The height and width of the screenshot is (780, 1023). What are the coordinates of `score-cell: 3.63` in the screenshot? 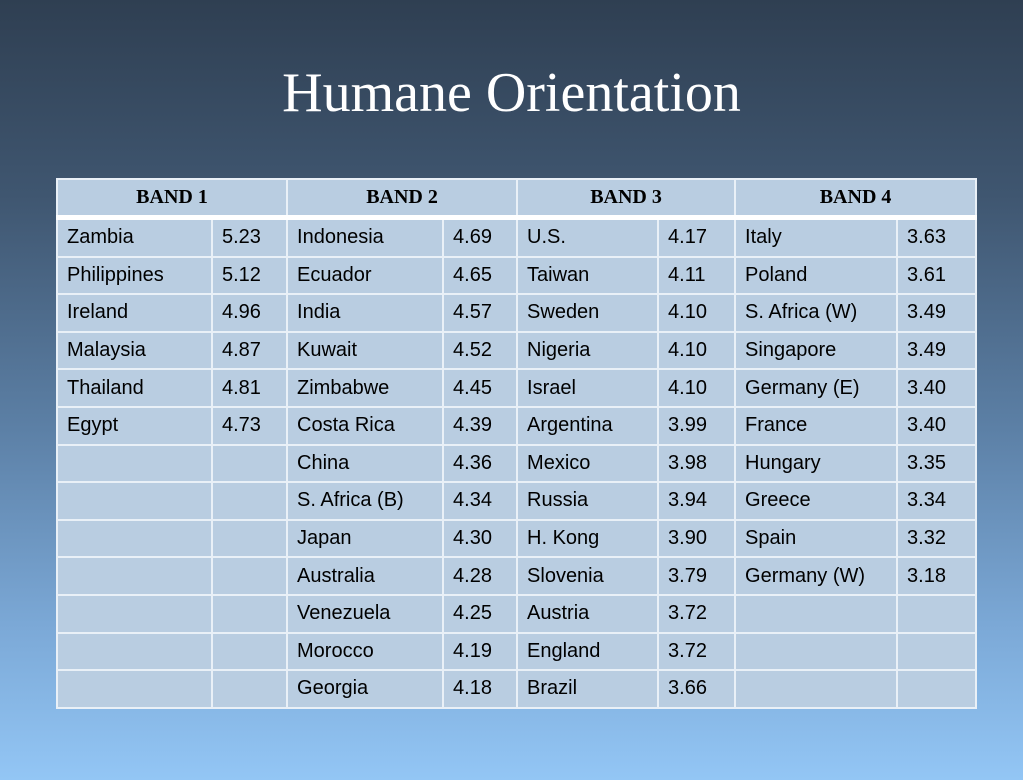 It's located at (937, 237).